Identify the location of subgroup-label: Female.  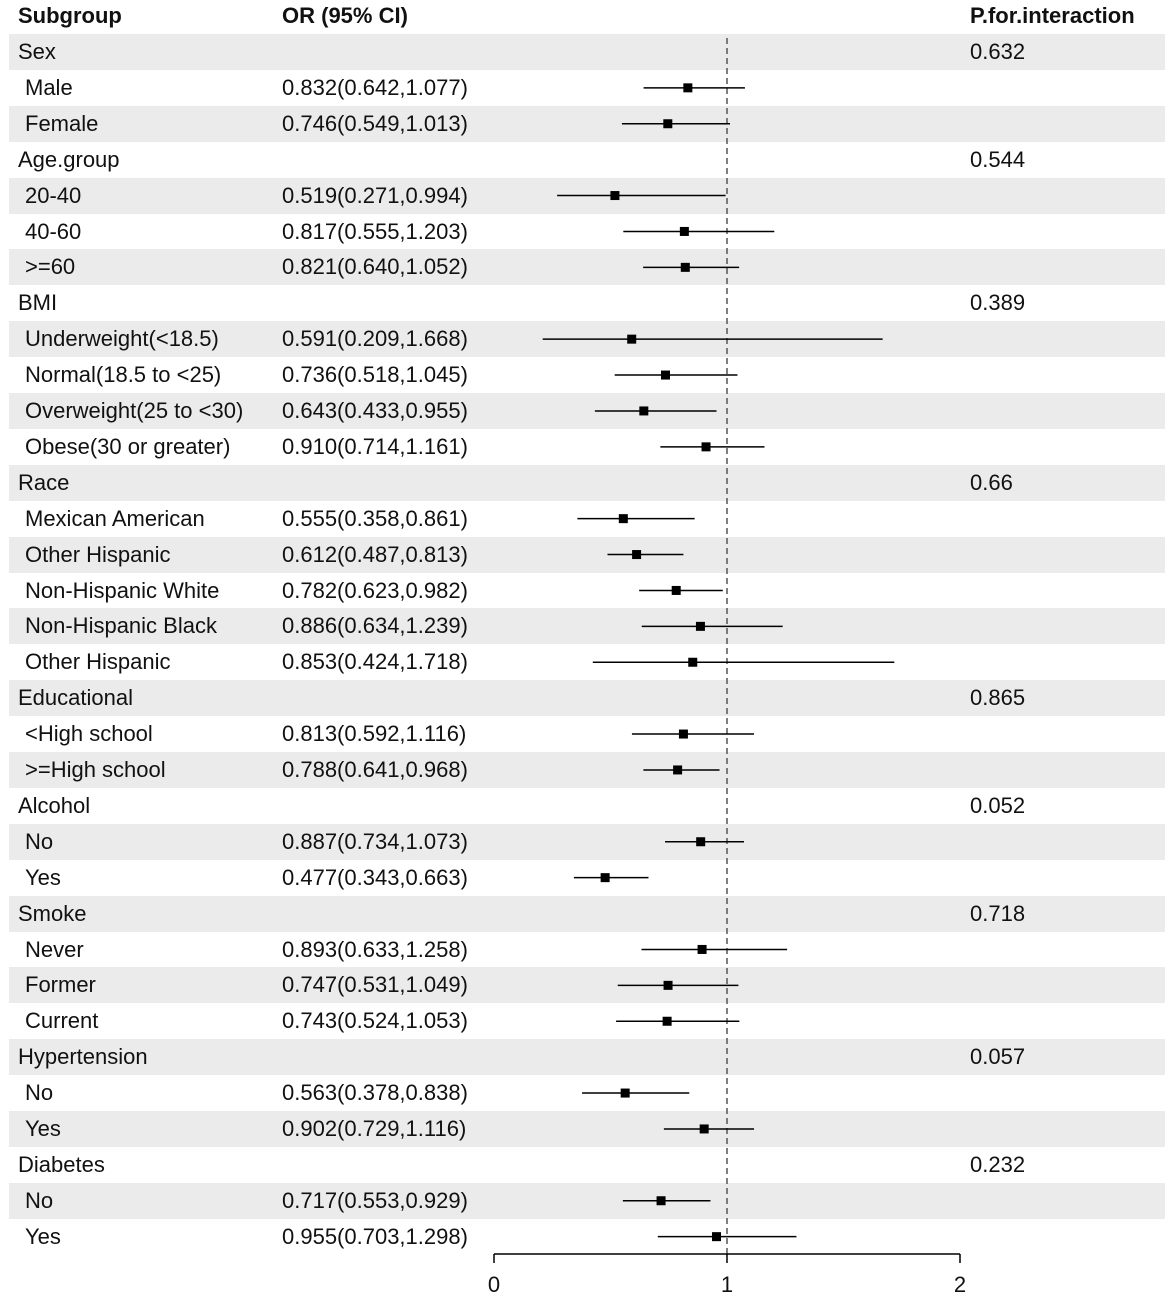
(62, 123).